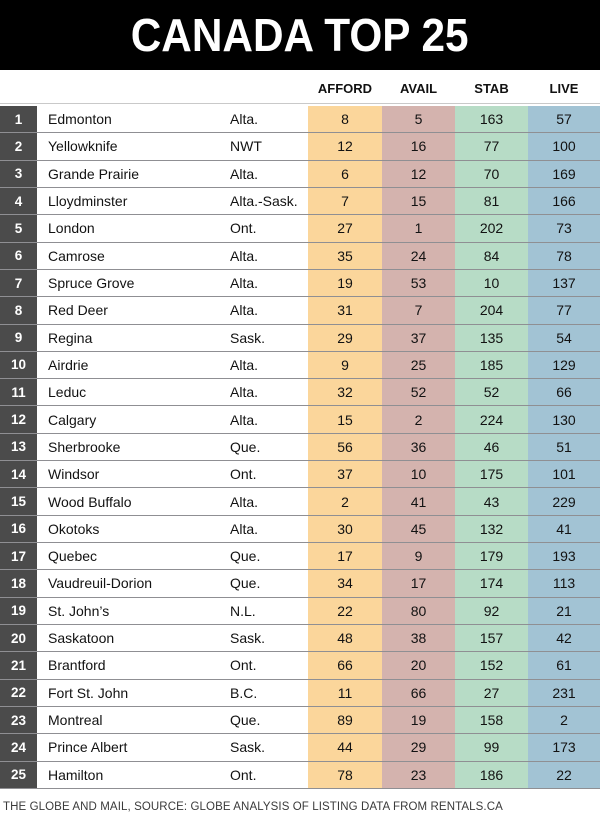 This screenshot has height=815, width=600. Describe the element at coordinates (300, 35) in the screenshot. I see `page-title: CANADA TOP 25` at that location.